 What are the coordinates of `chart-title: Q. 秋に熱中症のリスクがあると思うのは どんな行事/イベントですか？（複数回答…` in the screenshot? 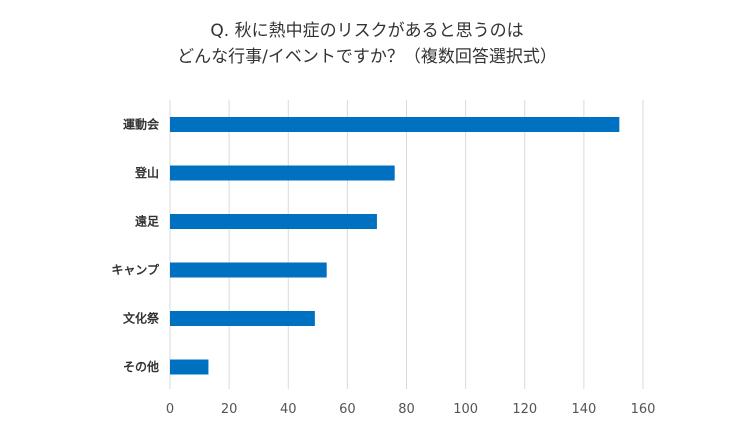 It's located at (367, 44).